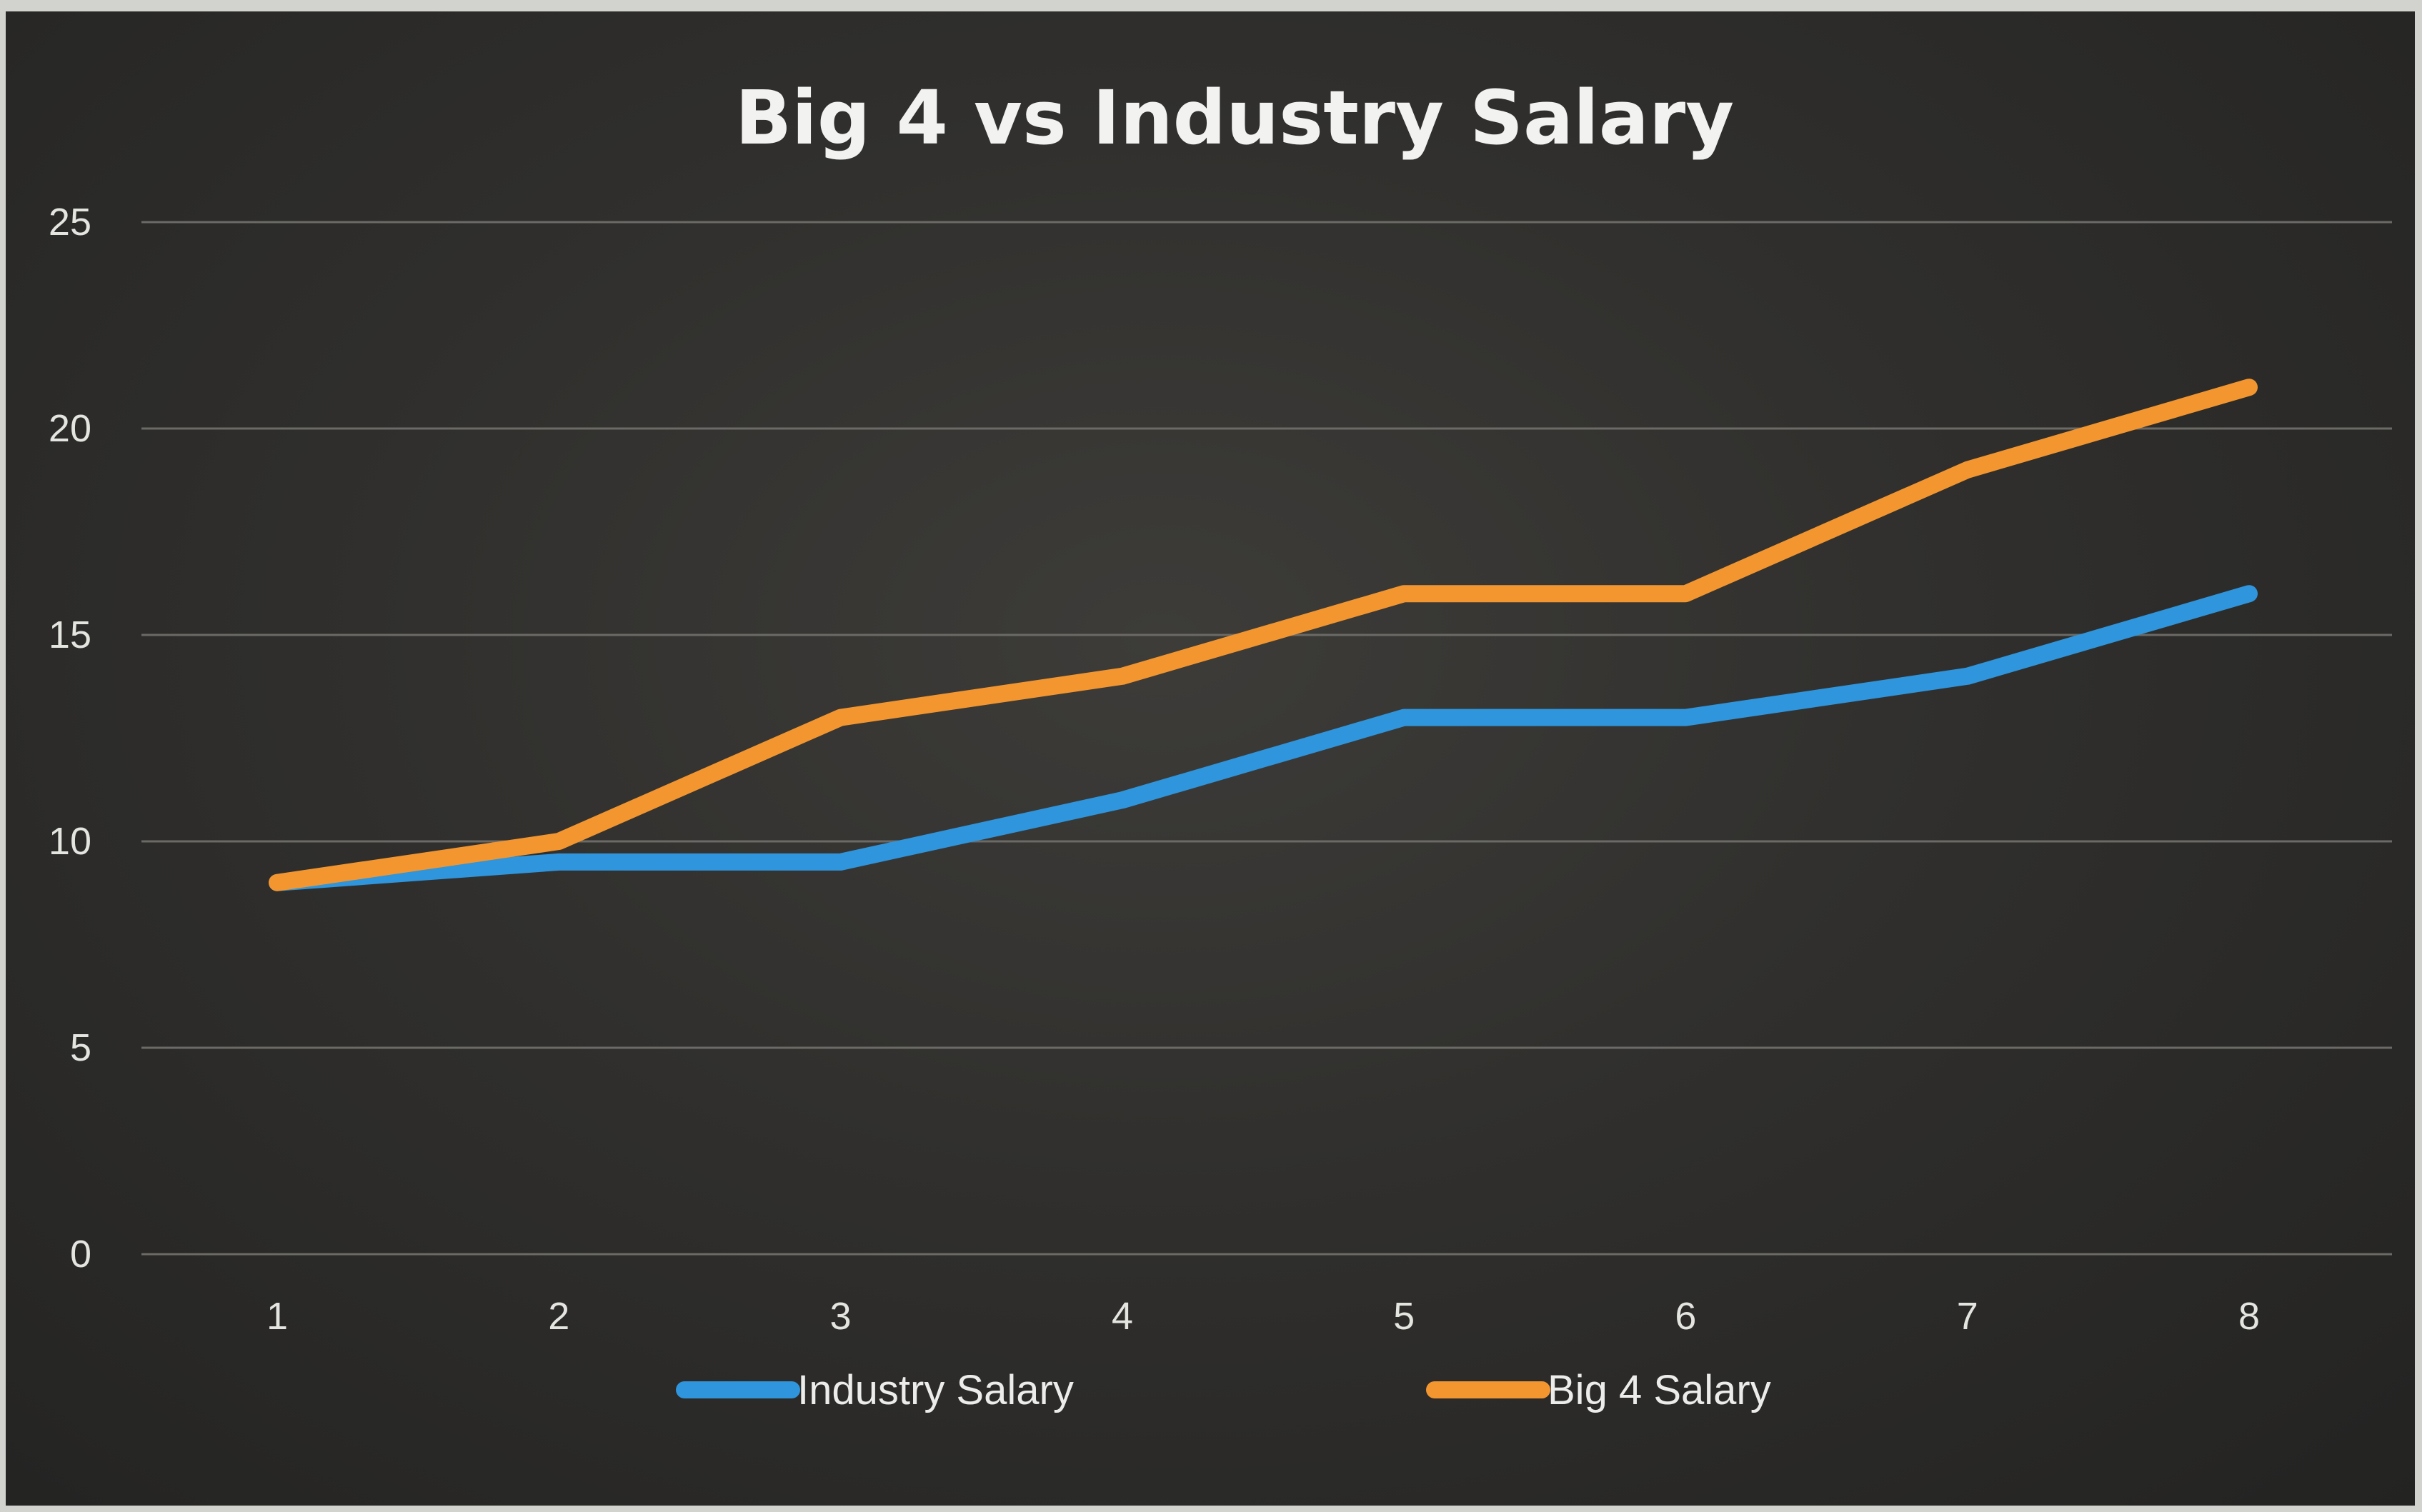 This screenshot has width=2422, height=1512. Describe the element at coordinates (1223, 1390) in the screenshot. I see `legend: Industry Salary Big 4 Salary` at that location.